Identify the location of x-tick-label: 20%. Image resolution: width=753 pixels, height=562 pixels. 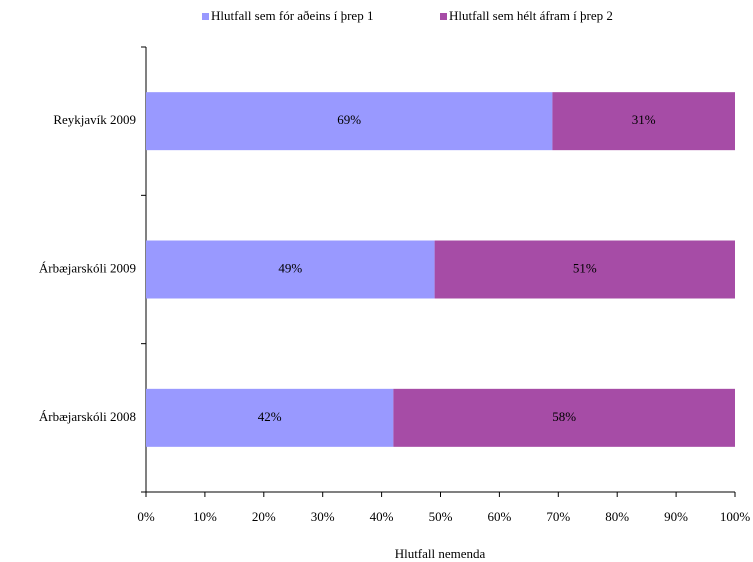
(264, 516).